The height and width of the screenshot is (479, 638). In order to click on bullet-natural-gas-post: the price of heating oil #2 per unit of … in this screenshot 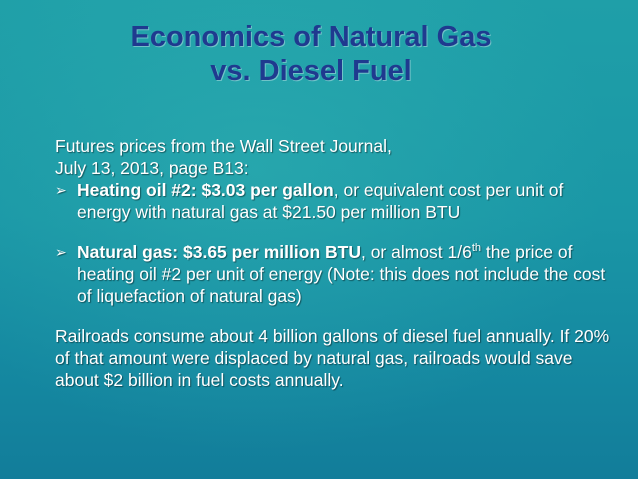, I will do `click(341, 274)`.